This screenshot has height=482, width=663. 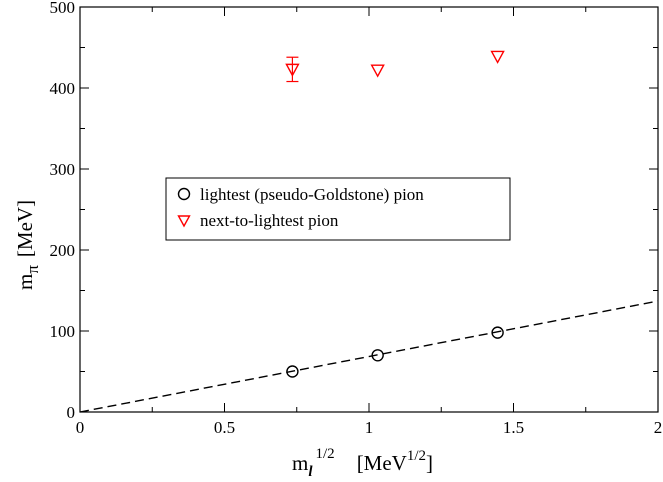 What do you see at coordinates (369, 427) in the screenshot?
I see `x-tick-label: 1` at bounding box center [369, 427].